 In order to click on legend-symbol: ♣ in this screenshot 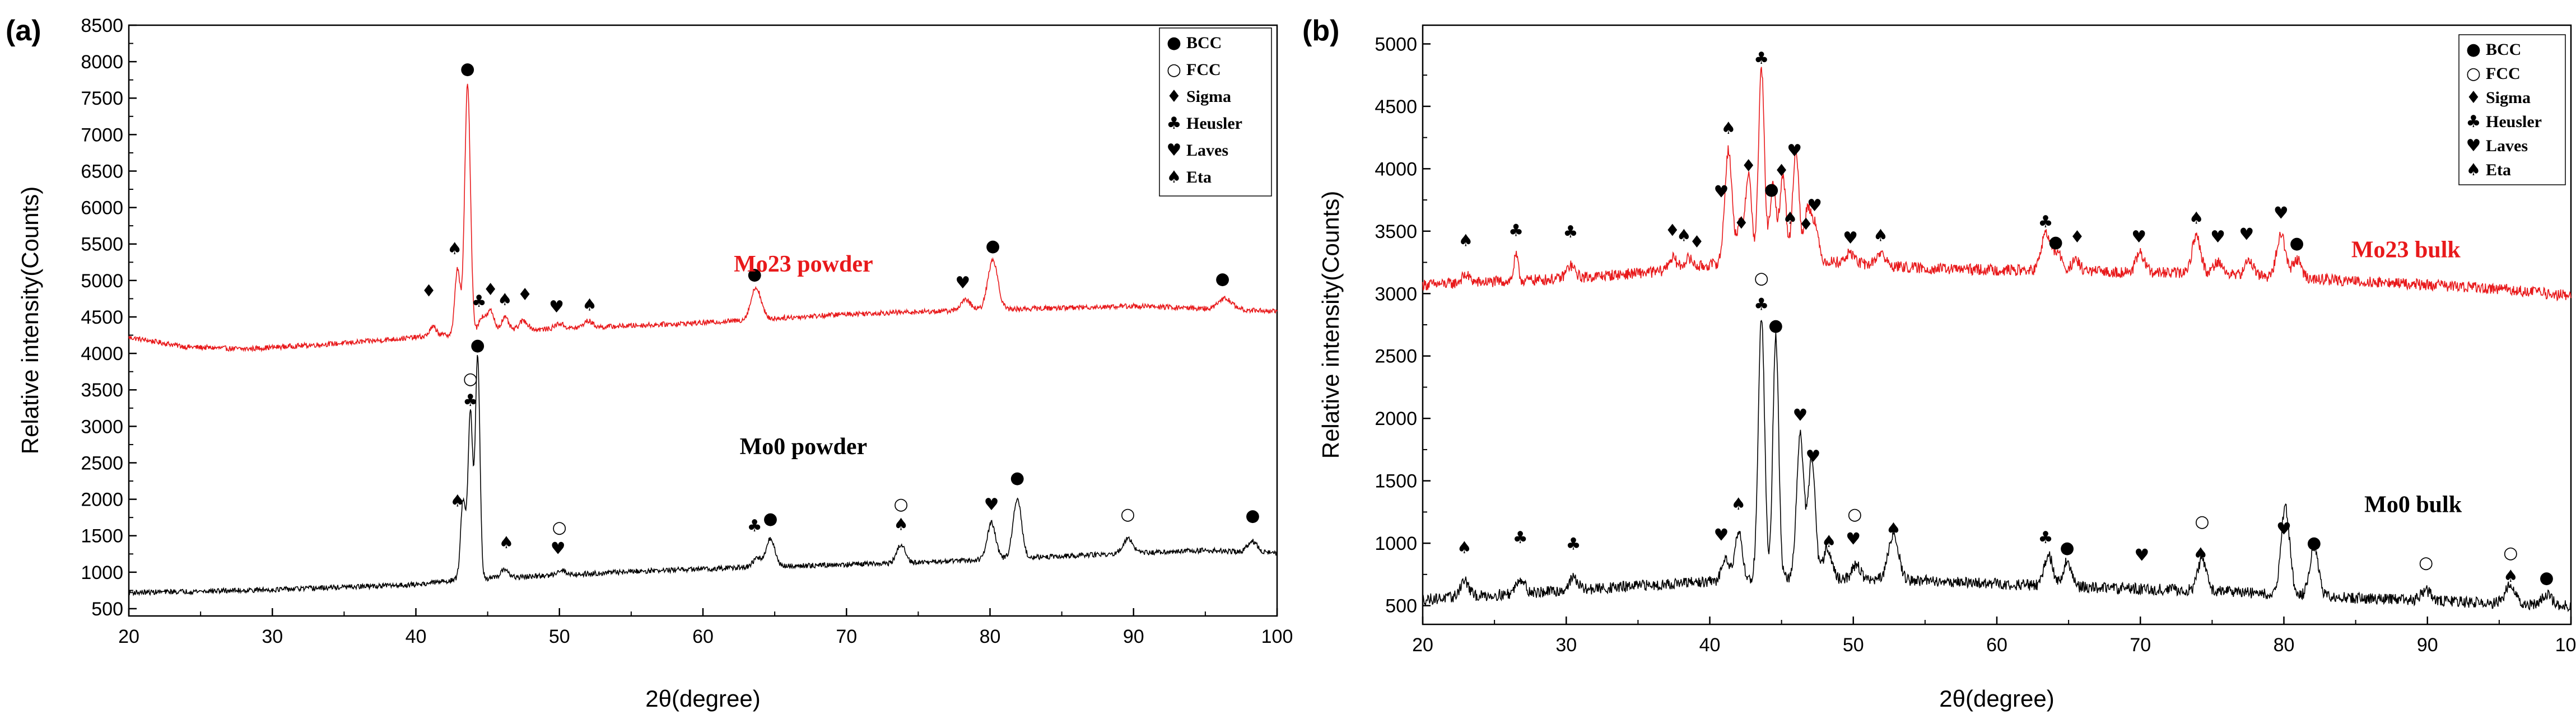, I will do `click(1174, 123)`.